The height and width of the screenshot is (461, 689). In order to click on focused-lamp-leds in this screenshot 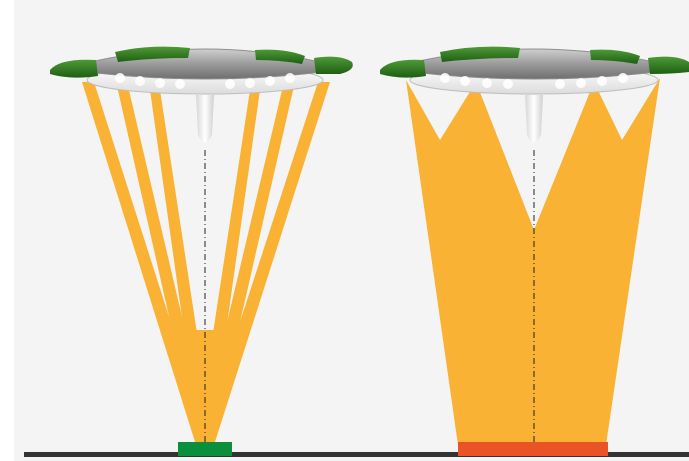, I will do `click(205, 81)`.